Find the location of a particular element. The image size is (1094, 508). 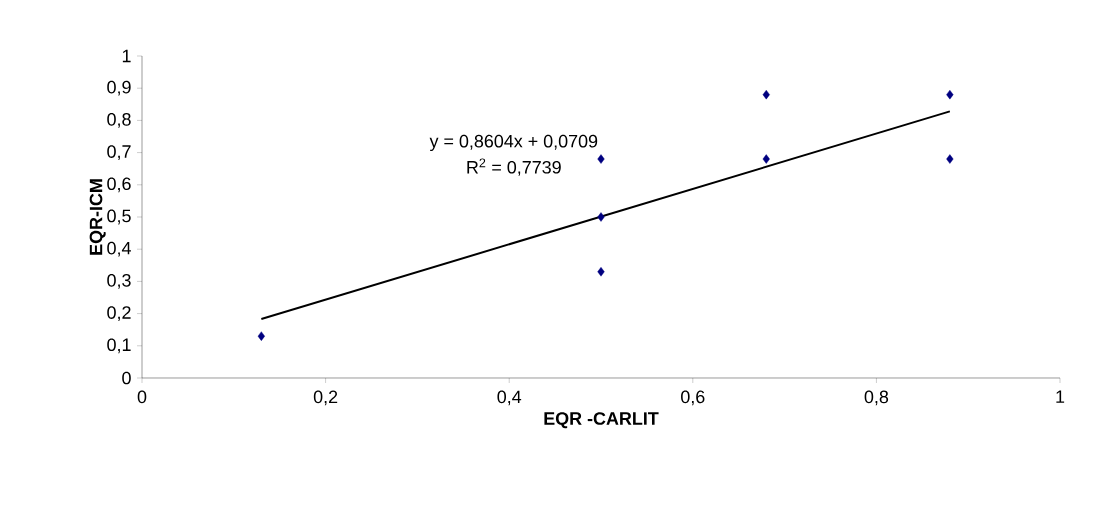

x-tick-label: 0,6 is located at coordinates (693, 398).